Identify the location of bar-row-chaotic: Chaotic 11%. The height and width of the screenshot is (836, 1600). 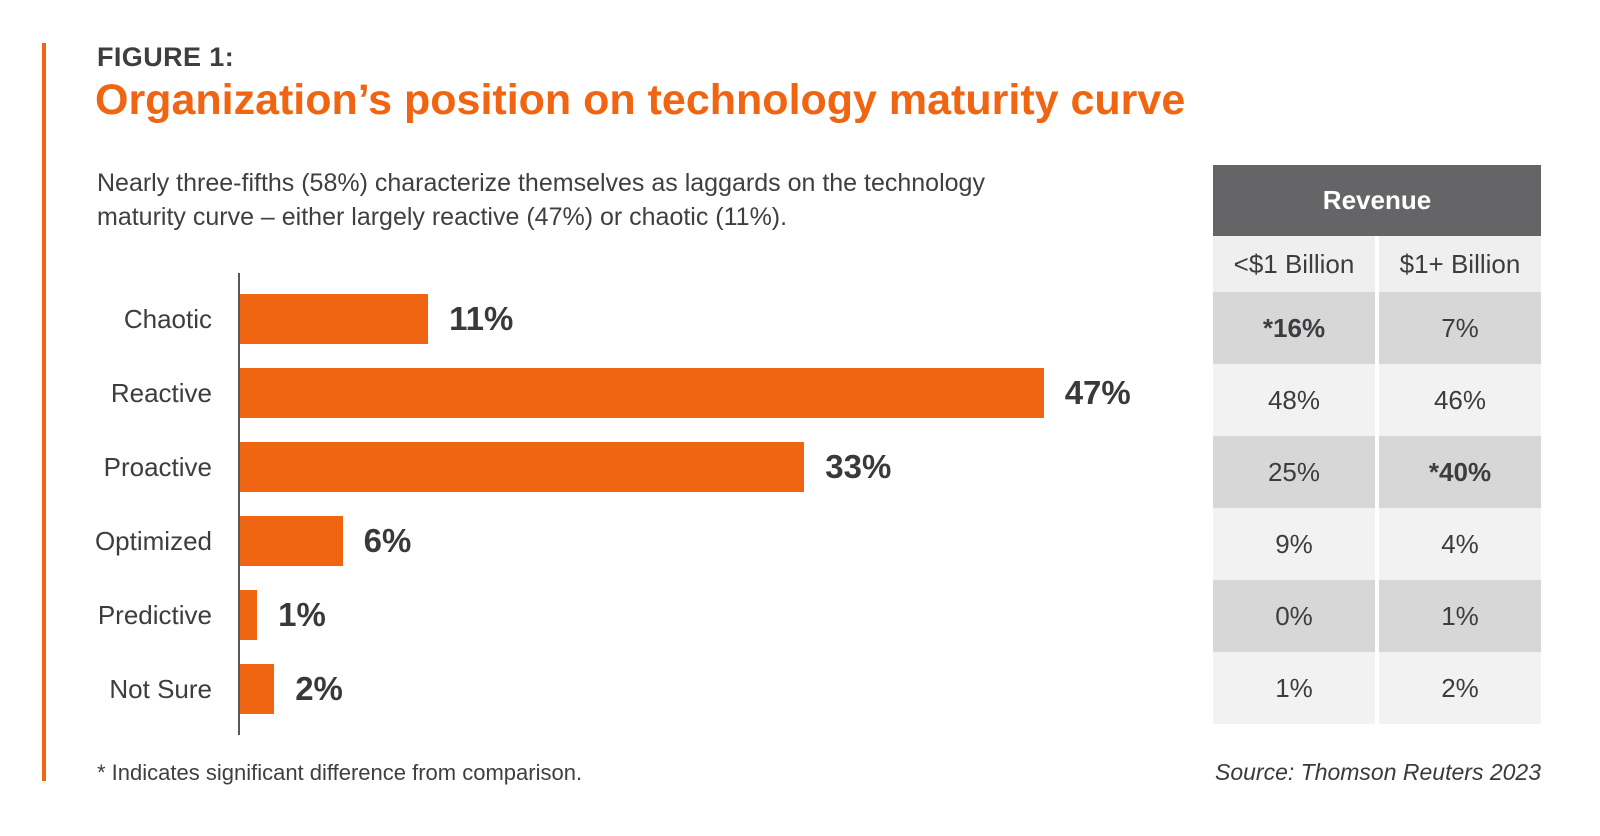
(580, 319).